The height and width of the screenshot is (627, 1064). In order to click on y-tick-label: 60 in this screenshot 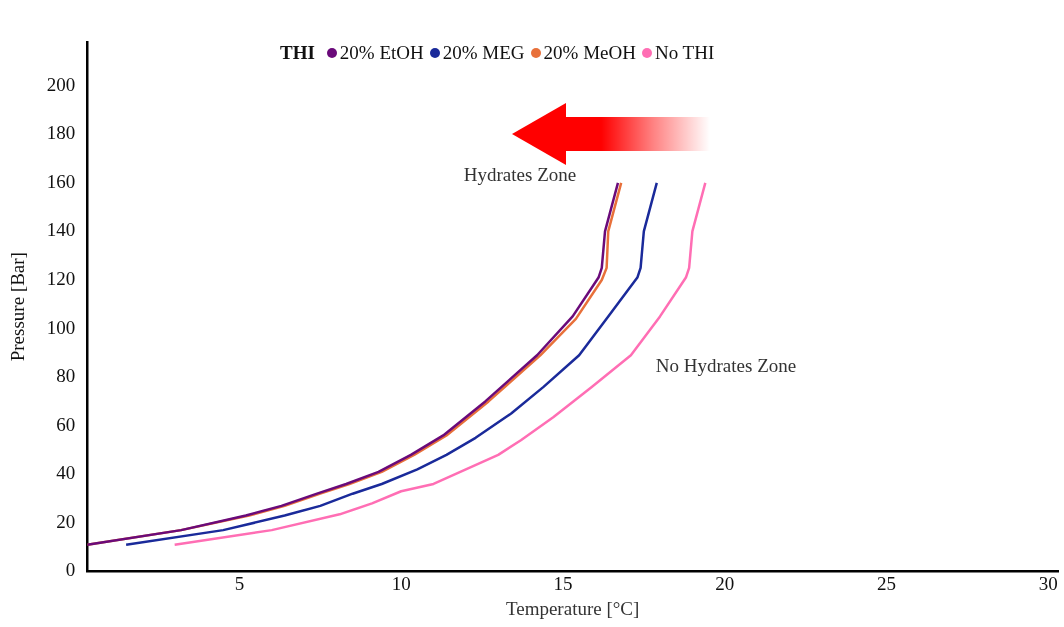, I will do `click(66, 424)`.